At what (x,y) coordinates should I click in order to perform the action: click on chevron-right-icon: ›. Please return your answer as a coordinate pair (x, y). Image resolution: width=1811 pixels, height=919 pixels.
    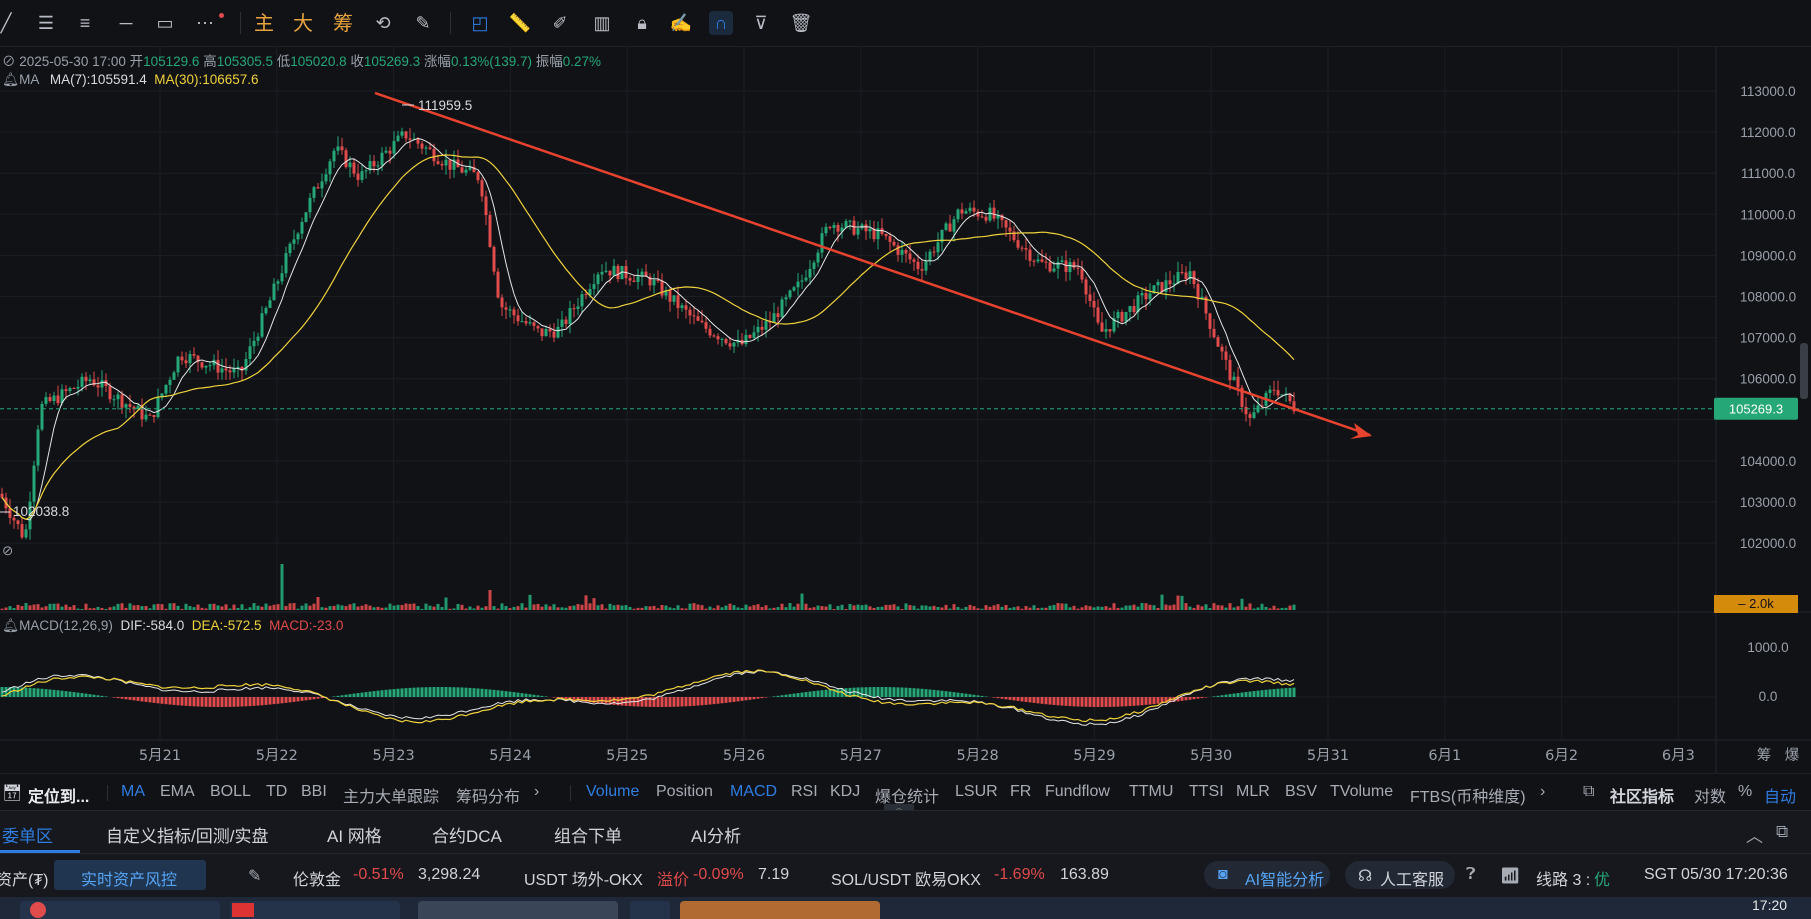
    Looking at the image, I should click on (537, 791).